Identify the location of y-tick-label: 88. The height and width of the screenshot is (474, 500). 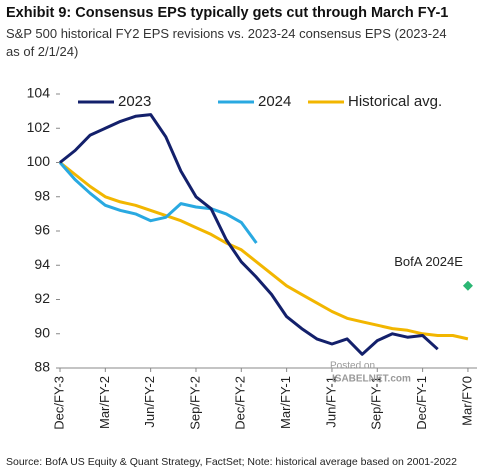
(42, 367).